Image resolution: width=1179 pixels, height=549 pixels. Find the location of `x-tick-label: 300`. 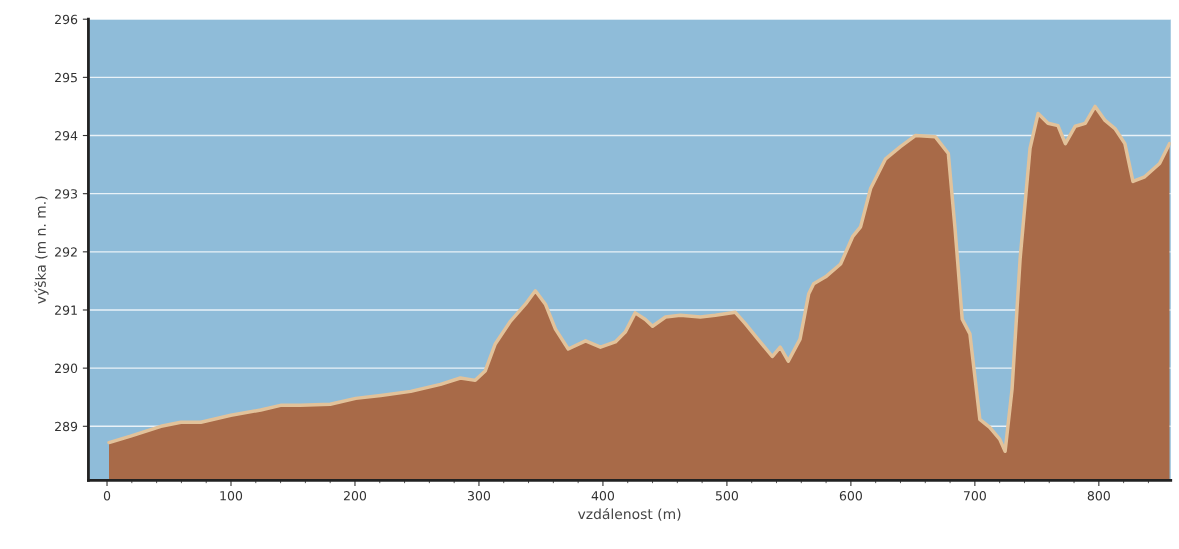

x-tick-label: 300 is located at coordinates (479, 496).